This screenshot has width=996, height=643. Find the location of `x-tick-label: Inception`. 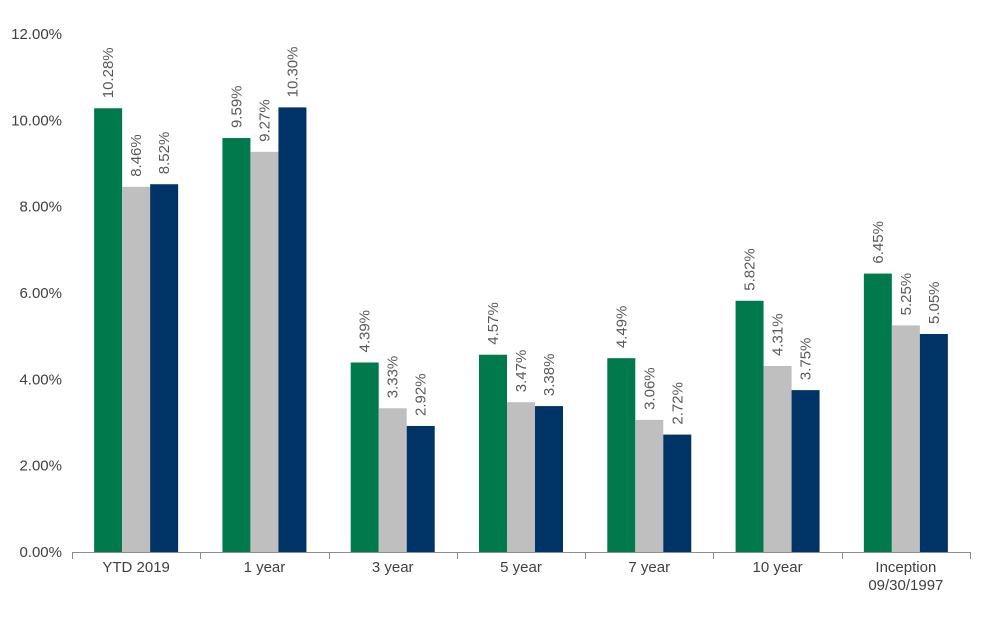

x-tick-label: Inception is located at coordinates (905, 567).